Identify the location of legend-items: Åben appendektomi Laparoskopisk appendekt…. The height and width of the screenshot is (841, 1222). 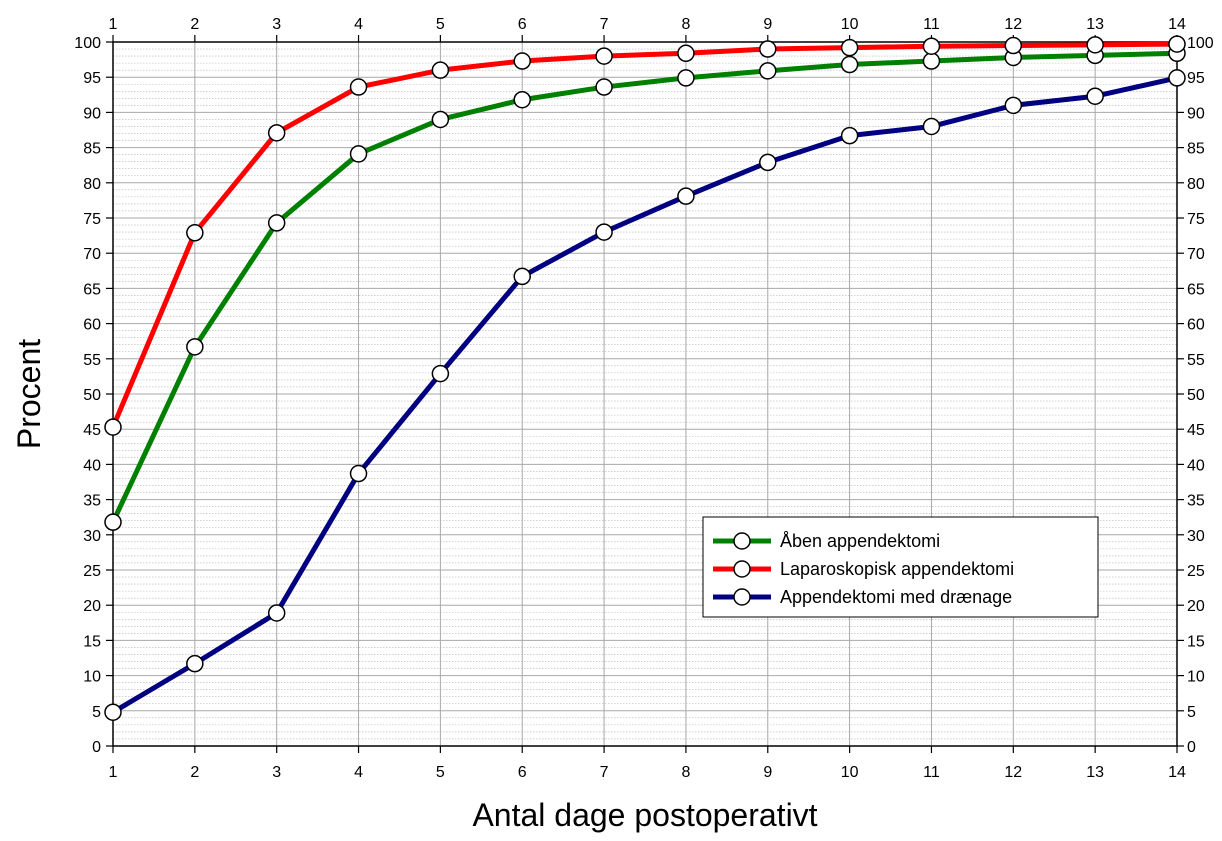
(863, 569).